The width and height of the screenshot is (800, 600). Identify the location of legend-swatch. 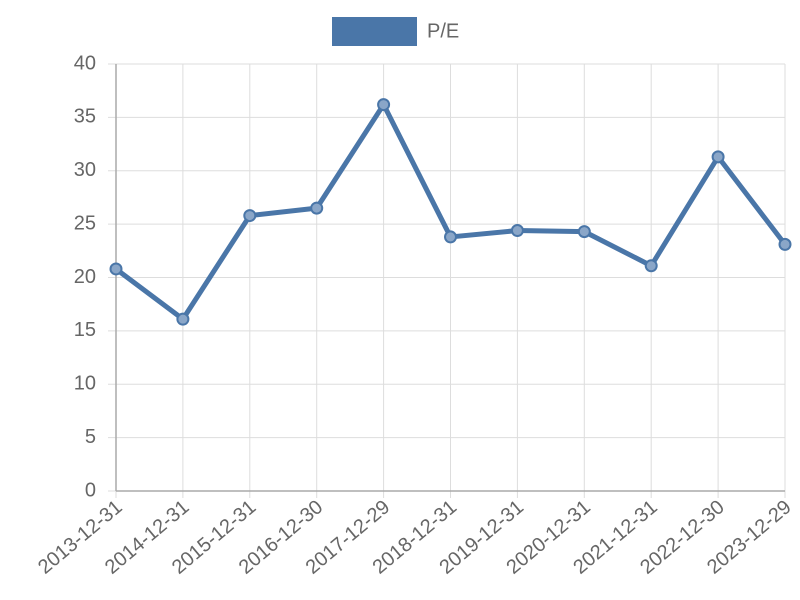
(374, 31).